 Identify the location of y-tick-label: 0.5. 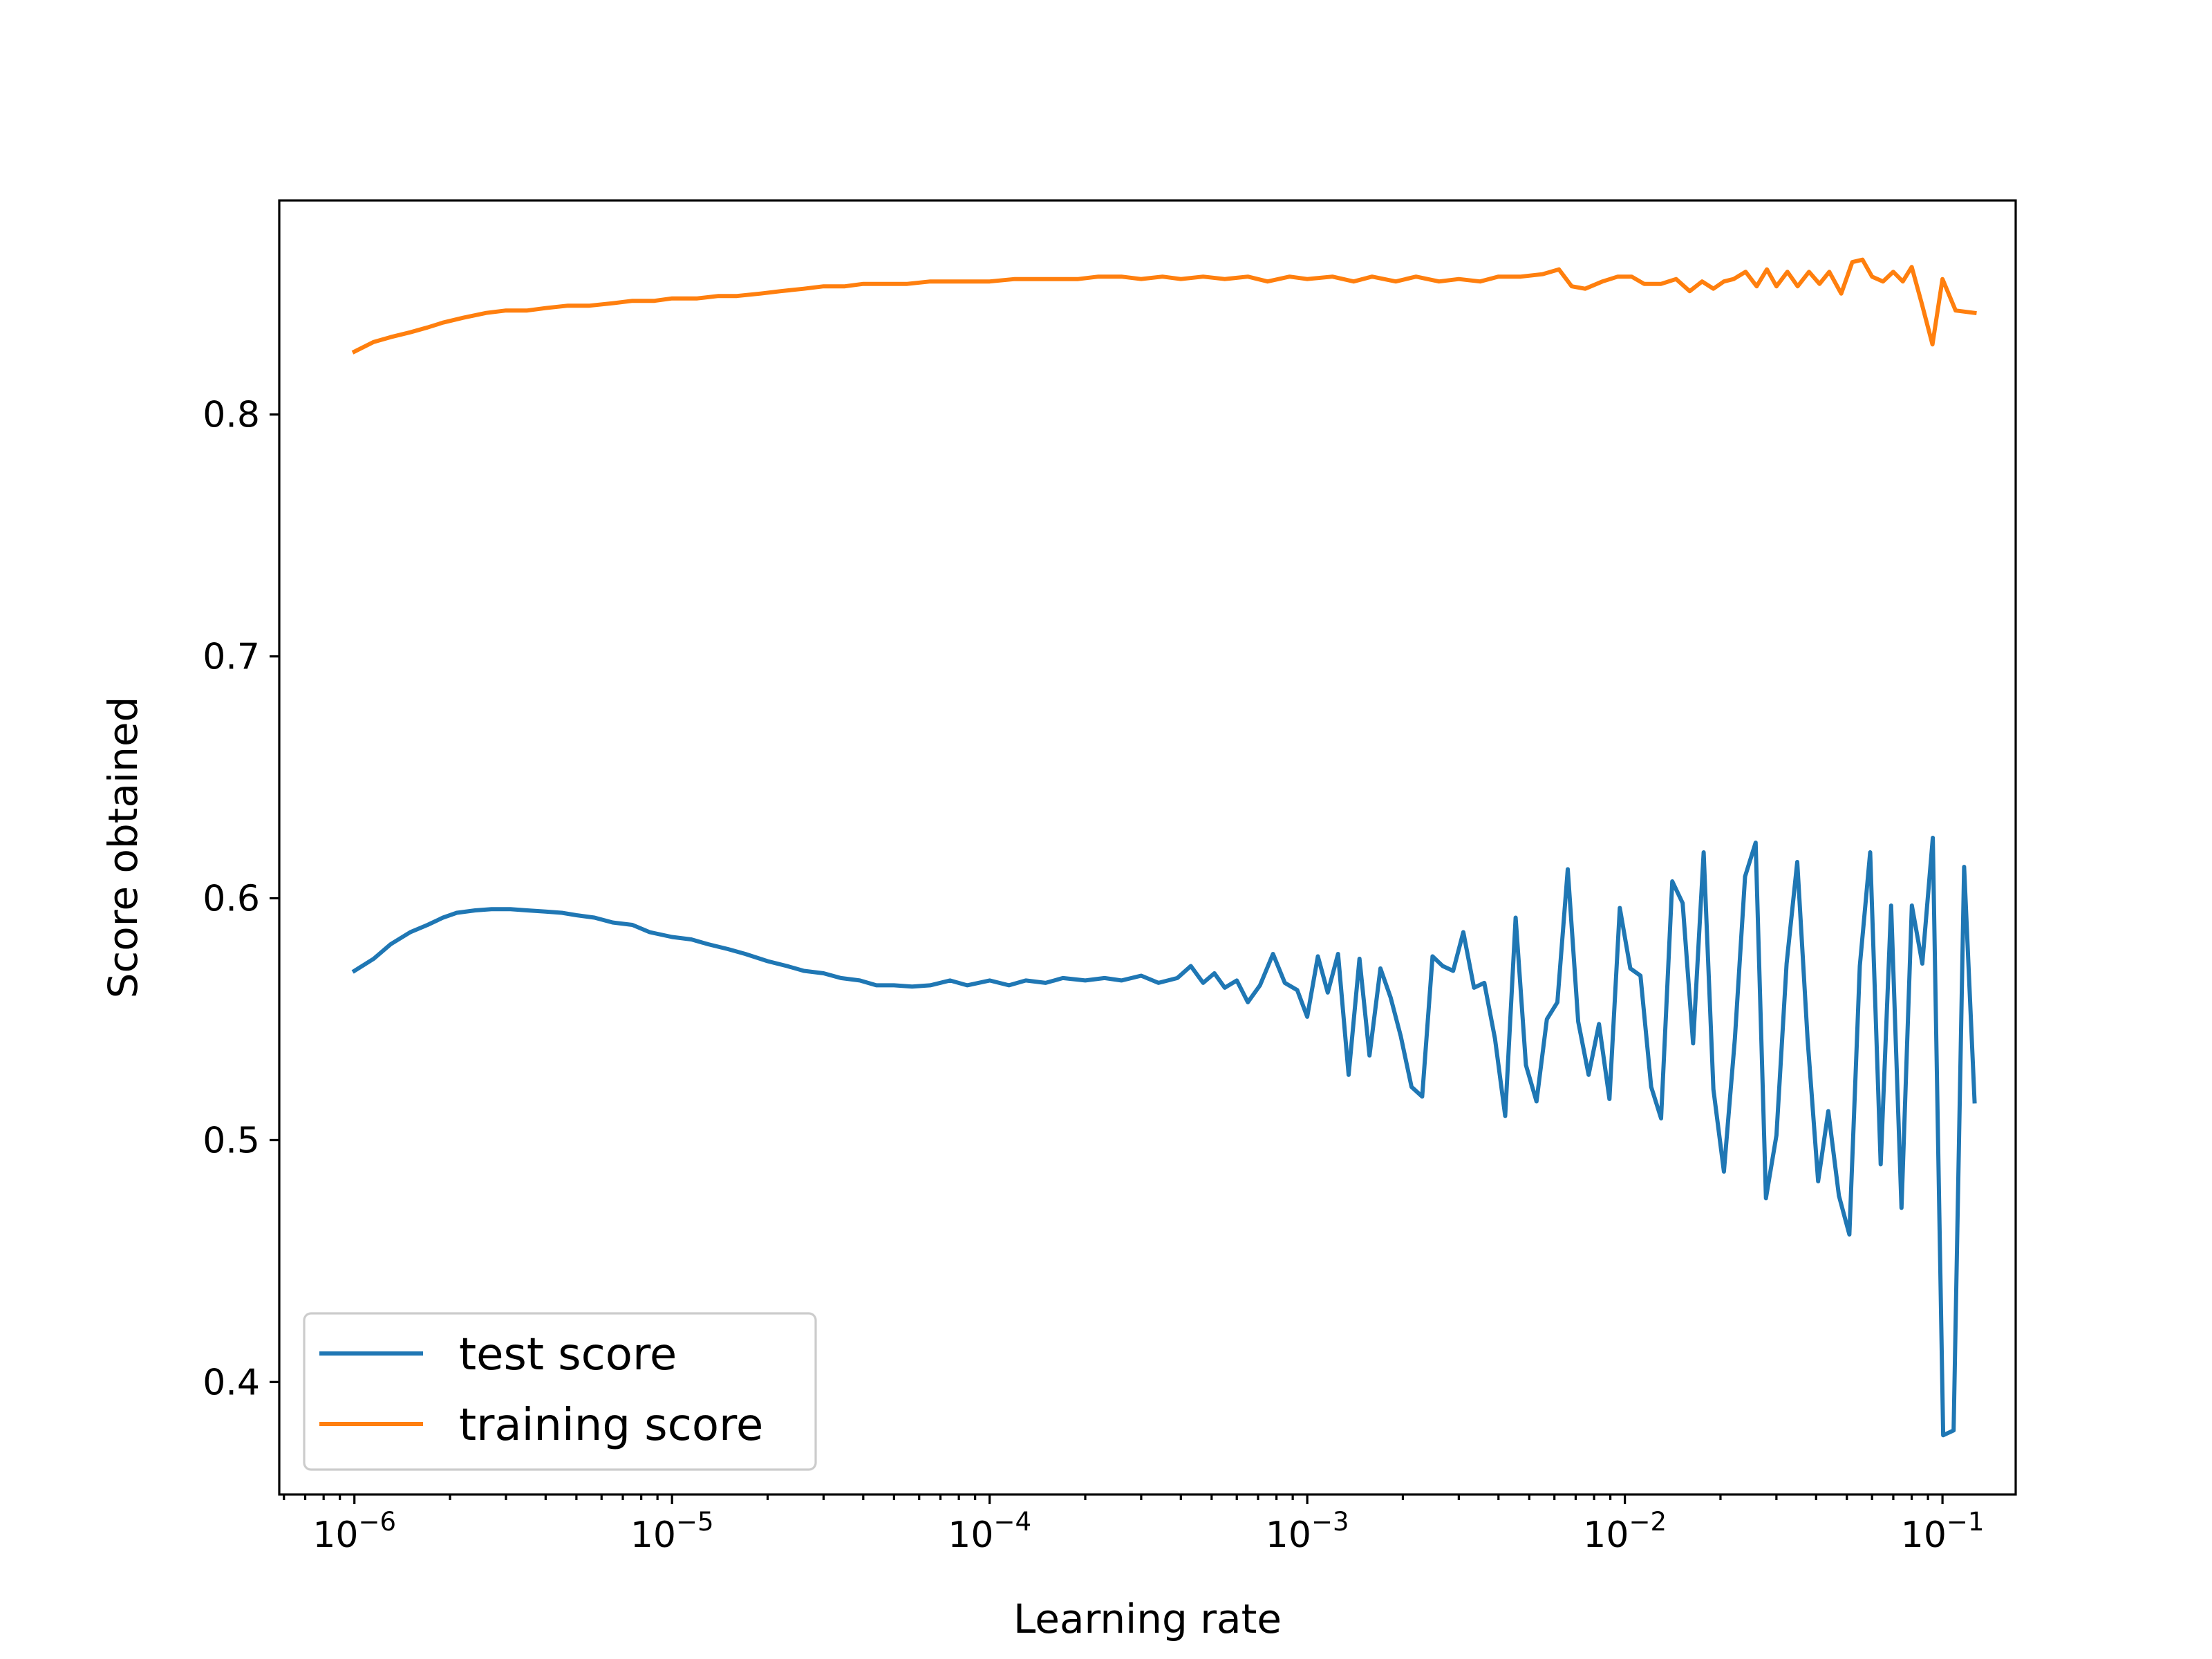
(232, 1140).